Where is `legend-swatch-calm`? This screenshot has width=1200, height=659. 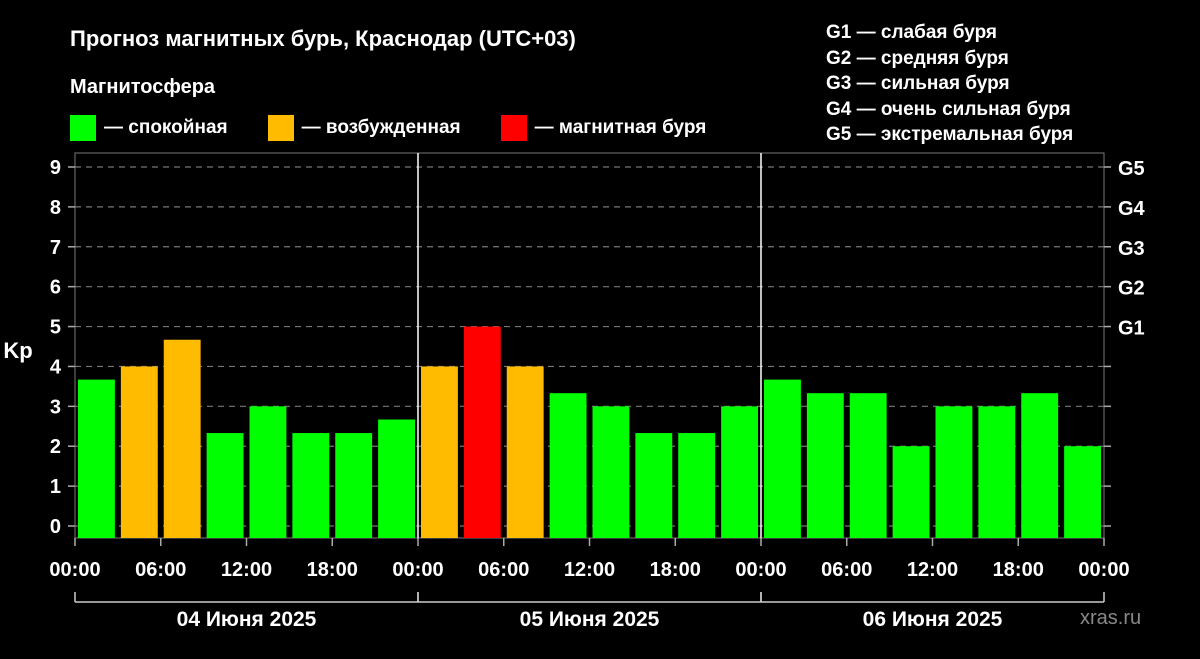
legend-swatch-calm is located at coordinates (83, 128).